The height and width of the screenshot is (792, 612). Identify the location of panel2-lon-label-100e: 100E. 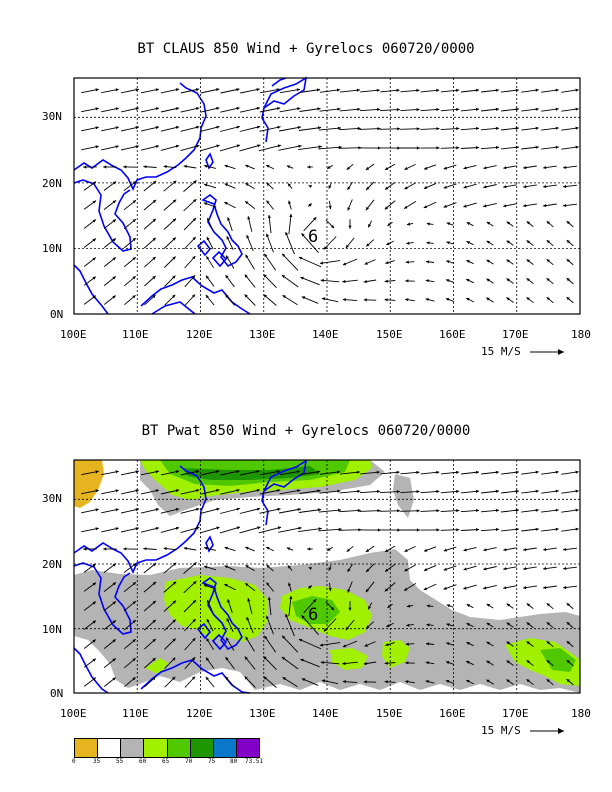
(73, 713).